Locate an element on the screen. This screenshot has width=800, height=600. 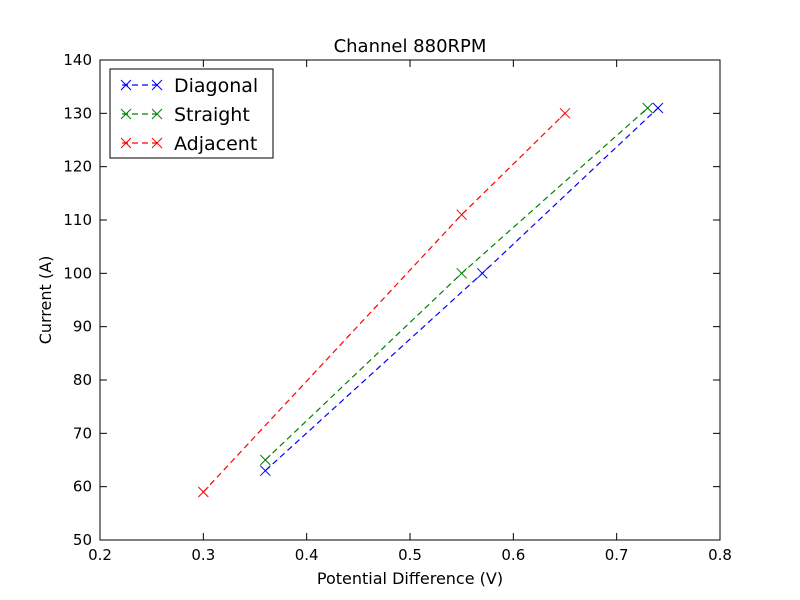
chart-title: Channel 880RPM is located at coordinates (410, 46).